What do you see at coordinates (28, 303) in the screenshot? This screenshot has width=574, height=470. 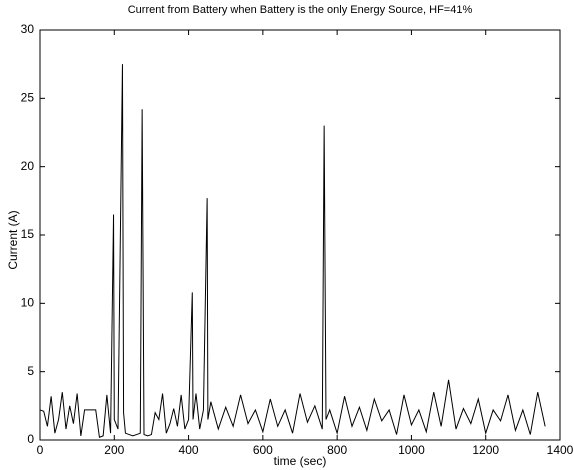 I see `y-tick-label: 10` at bounding box center [28, 303].